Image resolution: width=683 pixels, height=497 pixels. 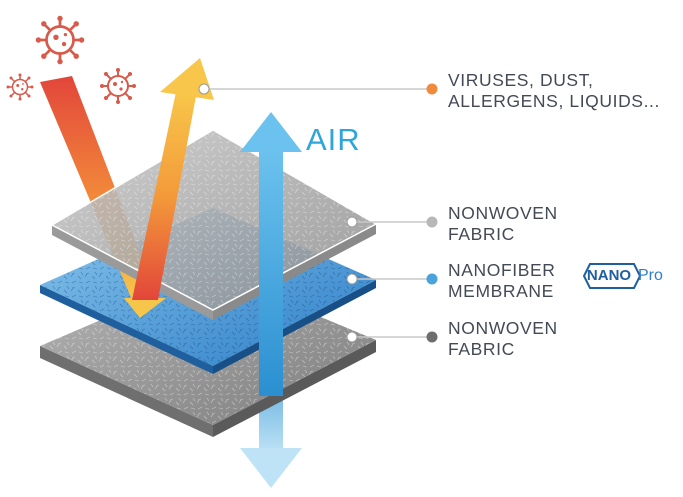 I want to click on virus-icon-large, so click(x=60, y=40).